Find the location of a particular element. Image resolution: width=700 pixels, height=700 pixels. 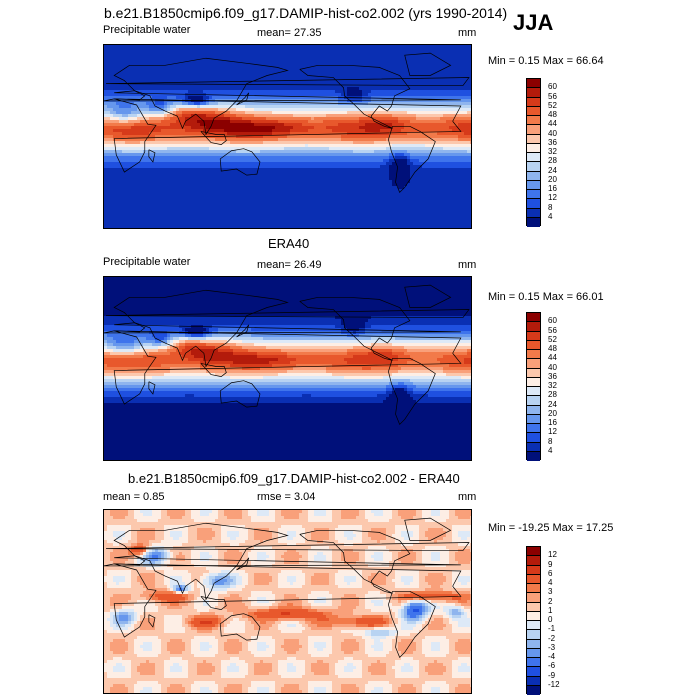

panel-3-map is located at coordinates (287, 601).